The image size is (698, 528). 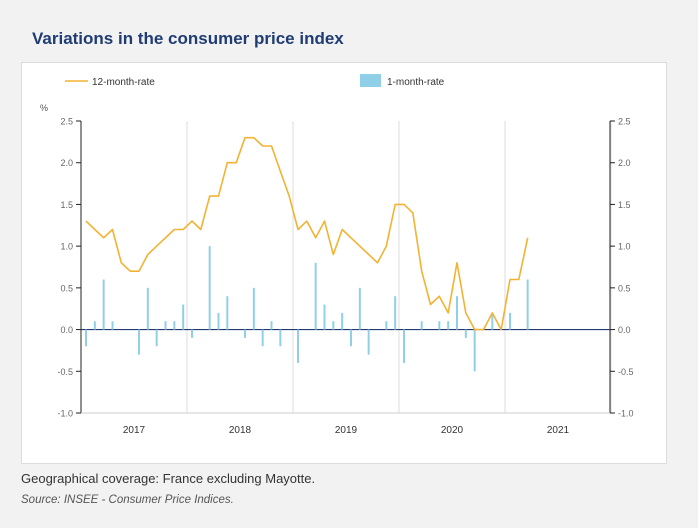 I want to click on y-tick-label-left: 0.5, so click(x=66, y=288).